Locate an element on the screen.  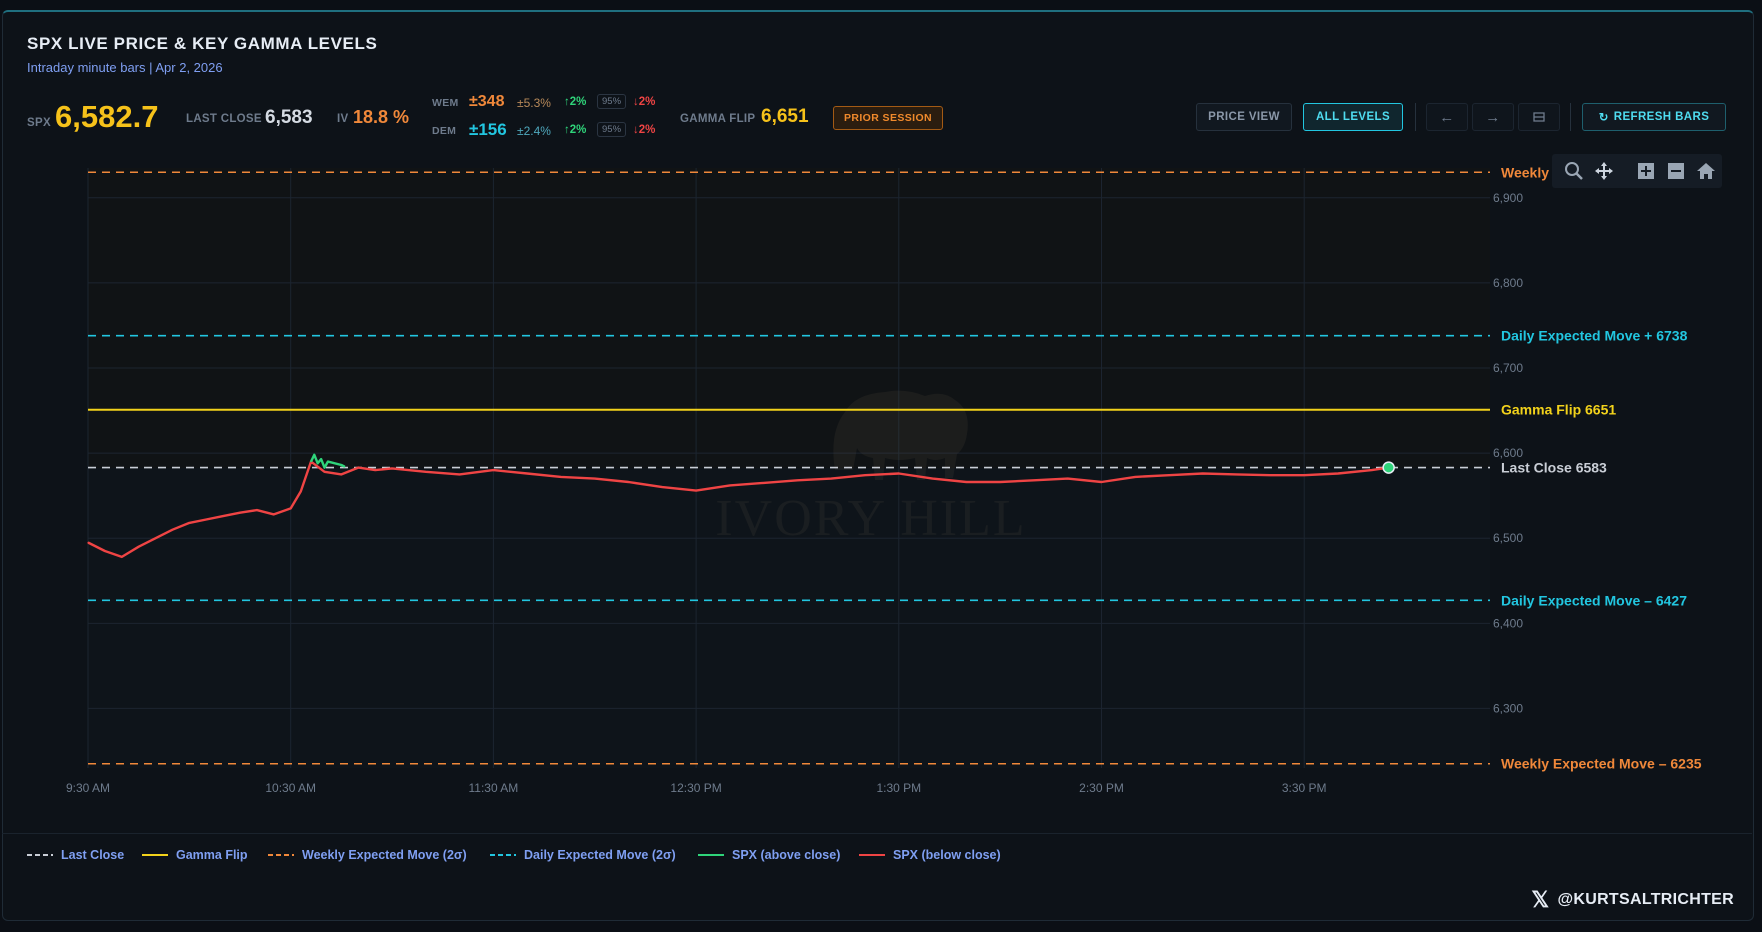
elephant-logo-icon is located at coordinates (900, 435).